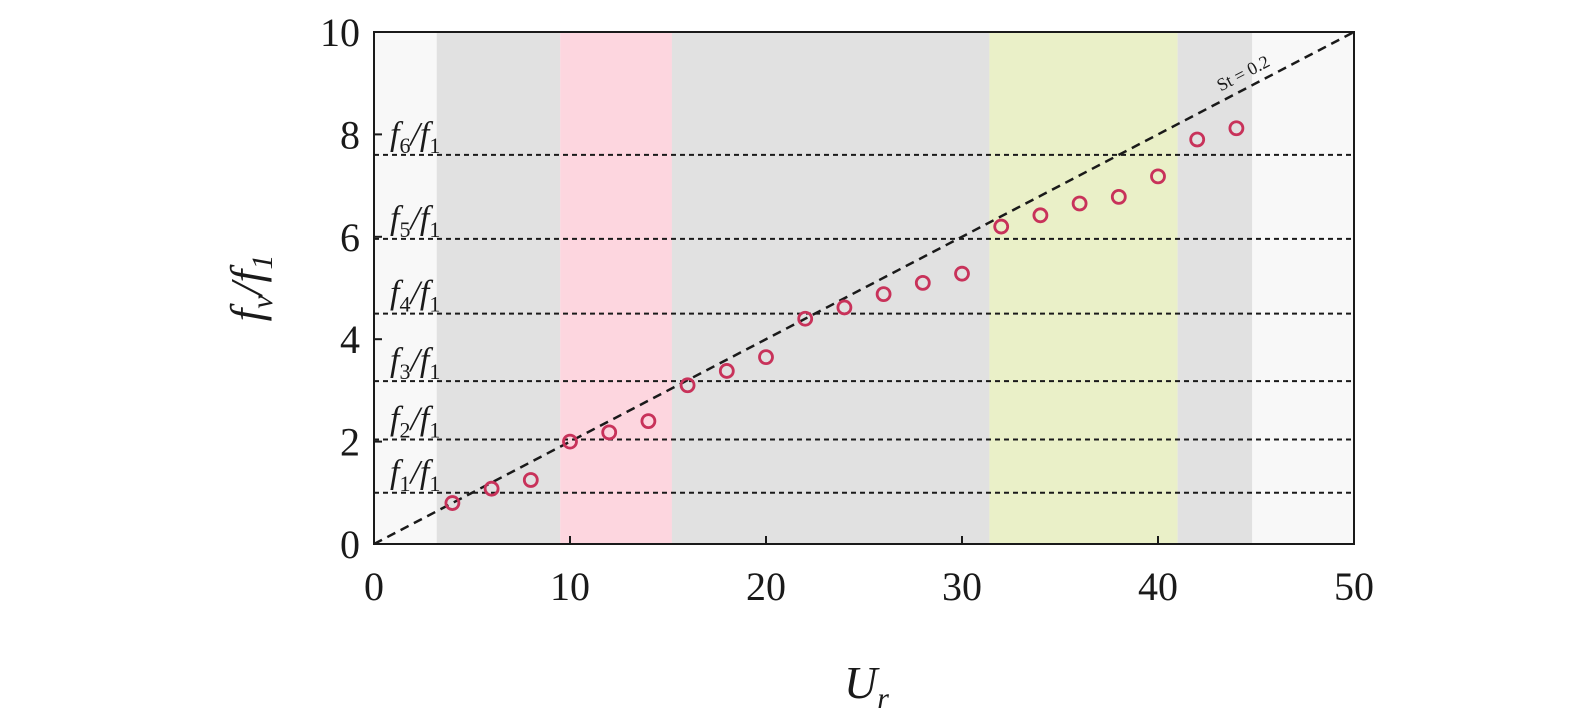  Describe the element at coordinates (250, 288) in the screenshot. I see `y-axis-title: fv/f1` at that location.